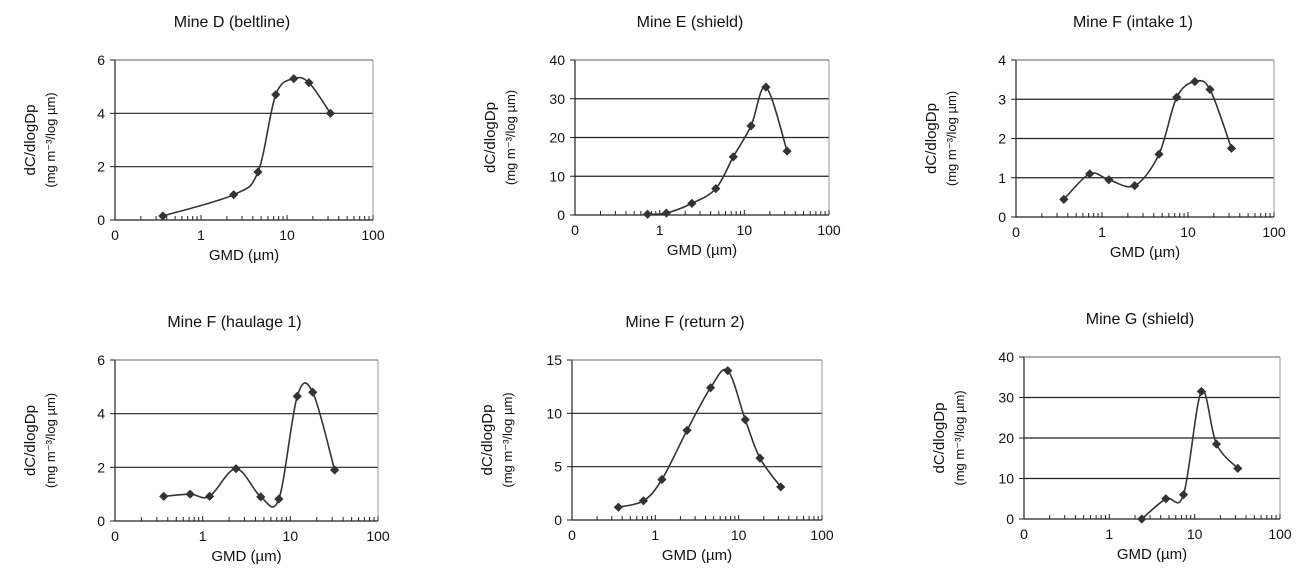 The width and height of the screenshot is (1305, 584). Describe the element at coordinates (1002, 178) in the screenshot. I see `y-tick-label: 1` at that location.